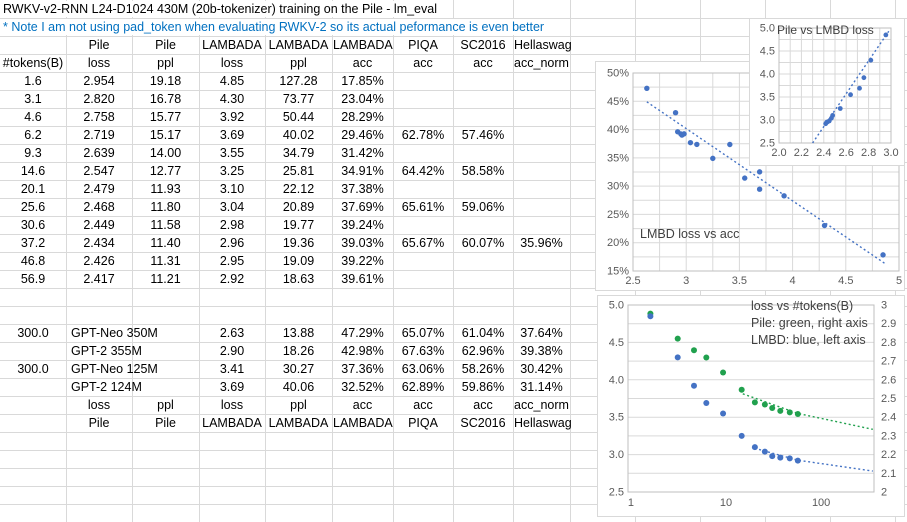 The image size is (907, 522). What do you see at coordinates (362, 351) in the screenshot?
I see `table-cell: 42.98%` at bounding box center [362, 351].